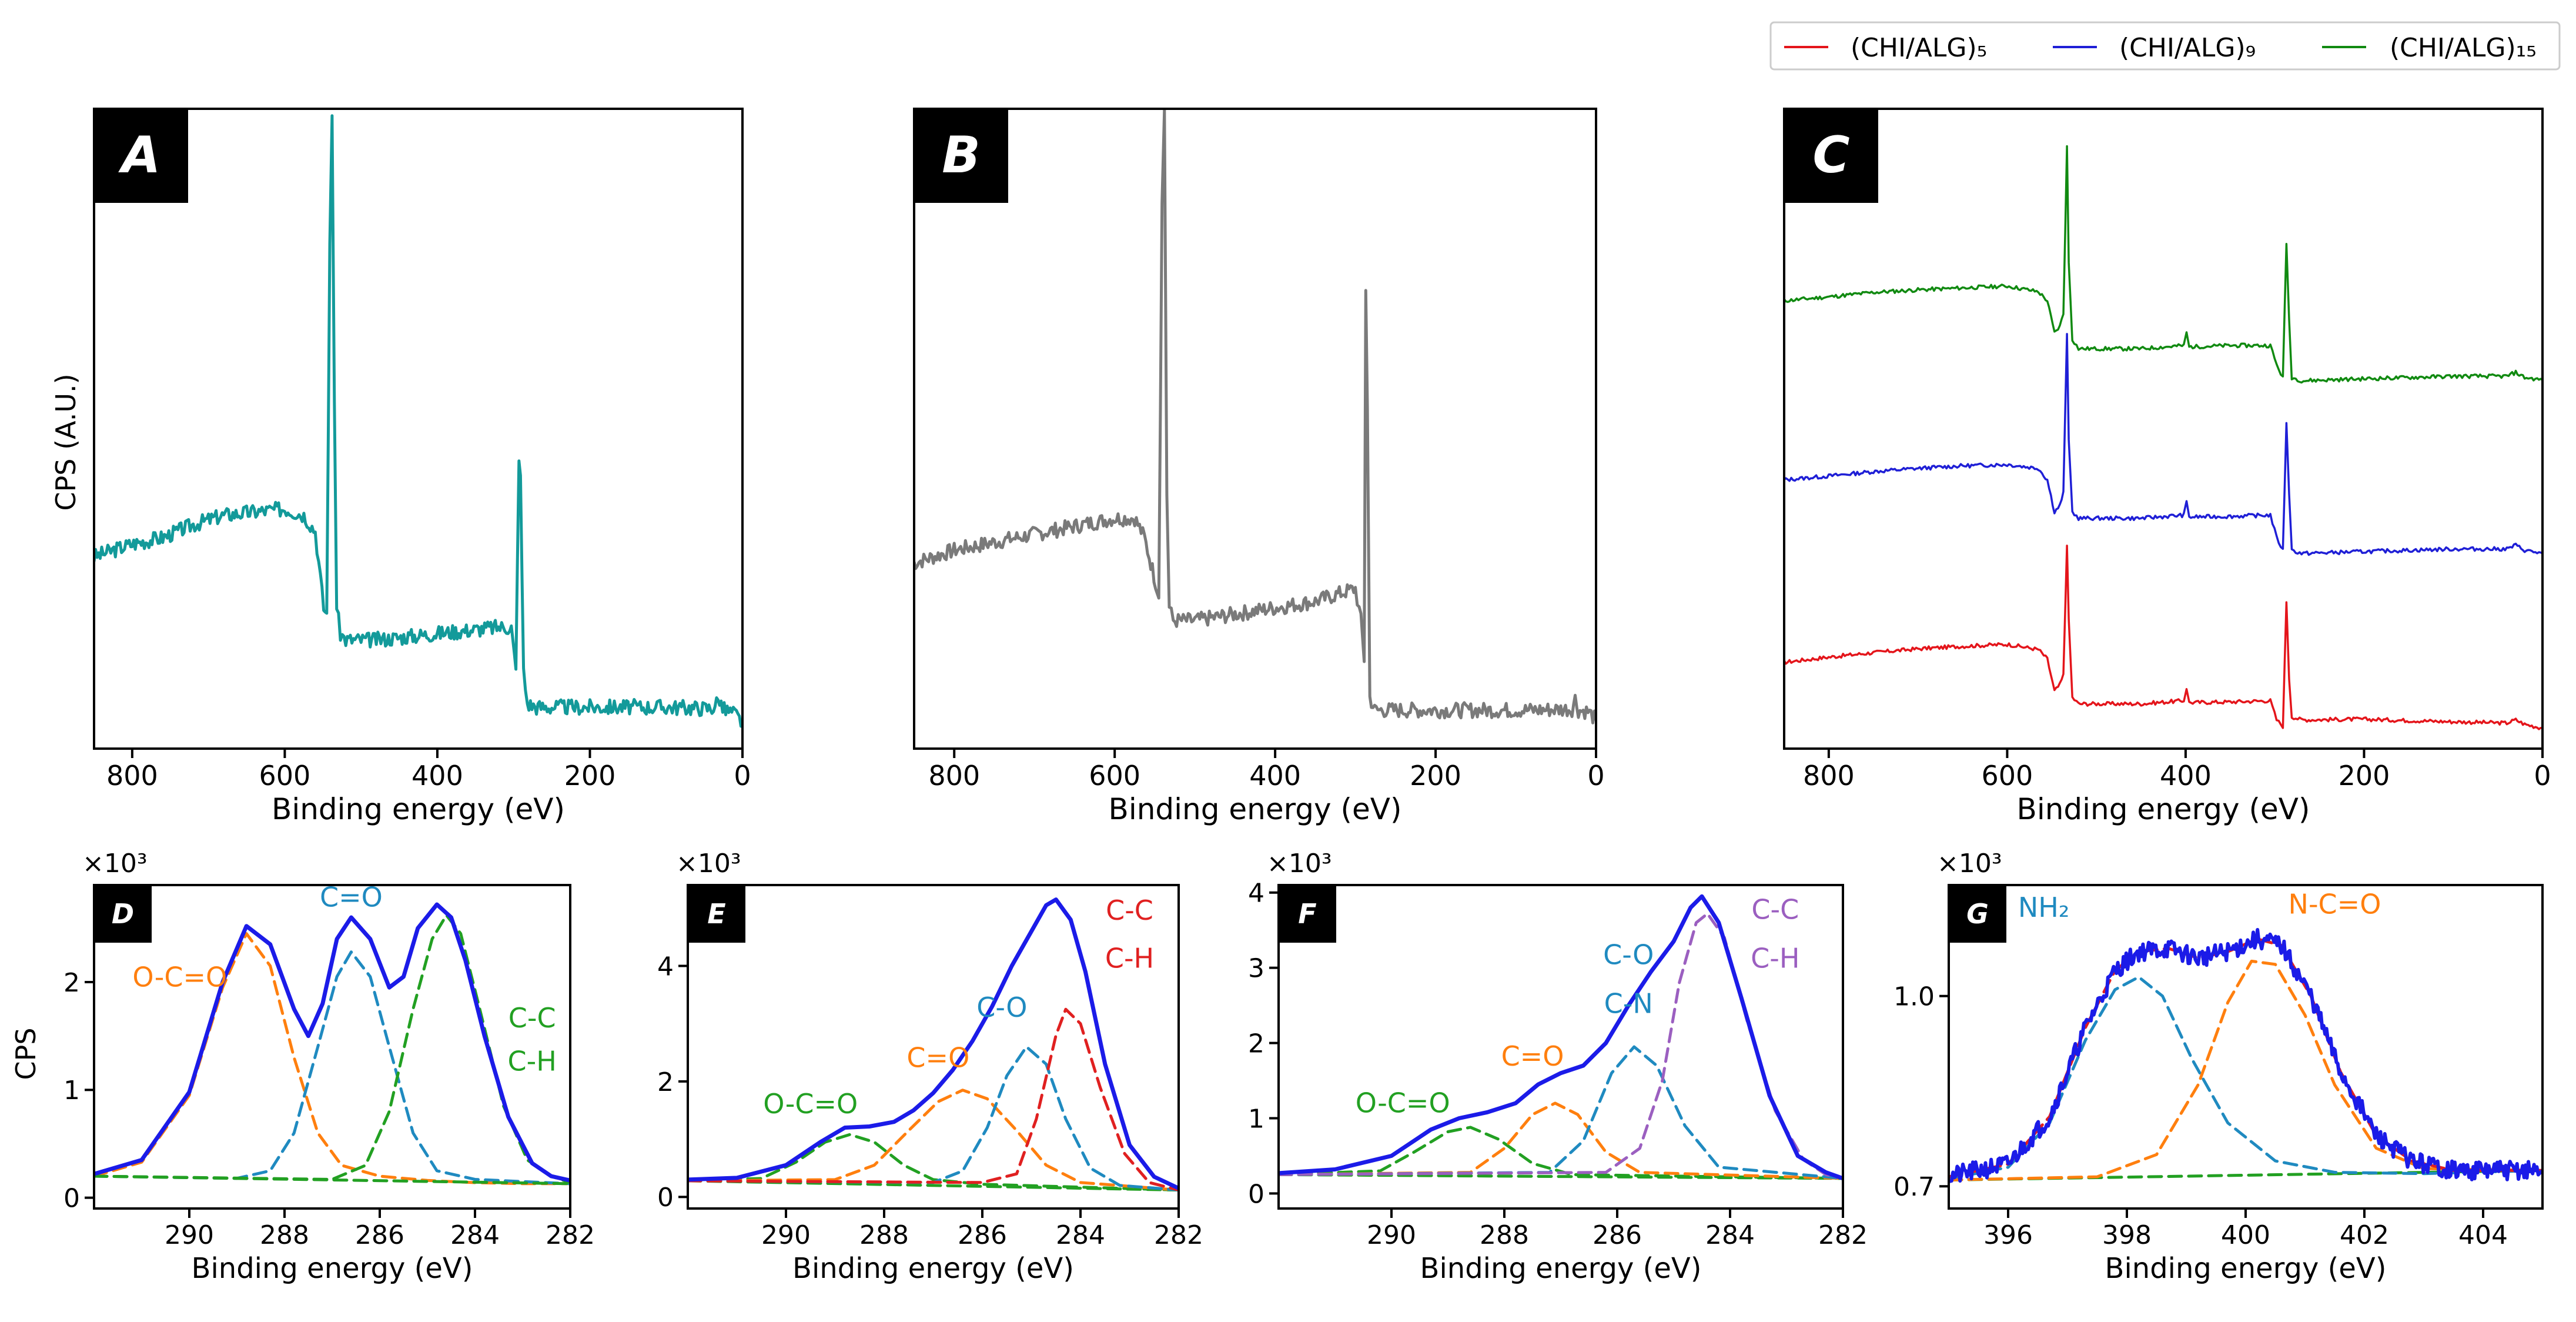  What do you see at coordinates (954, 776) in the screenshot?
I see `x-tick-label: 800` at bounding box center [954, 776].